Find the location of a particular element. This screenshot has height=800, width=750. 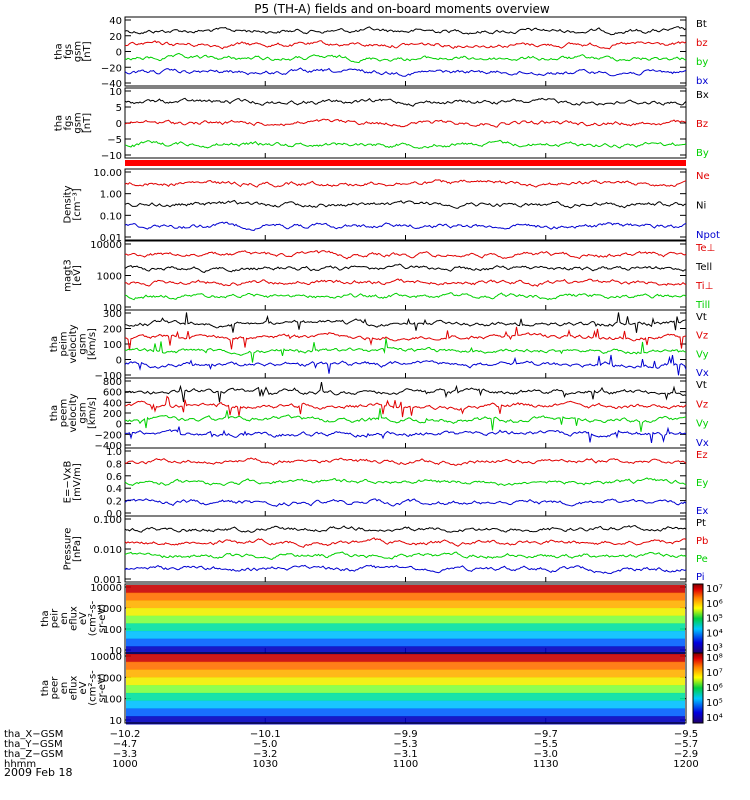

ytick-label-fgs-gsm-2-3: −5 is located at coordinates (114, 140).